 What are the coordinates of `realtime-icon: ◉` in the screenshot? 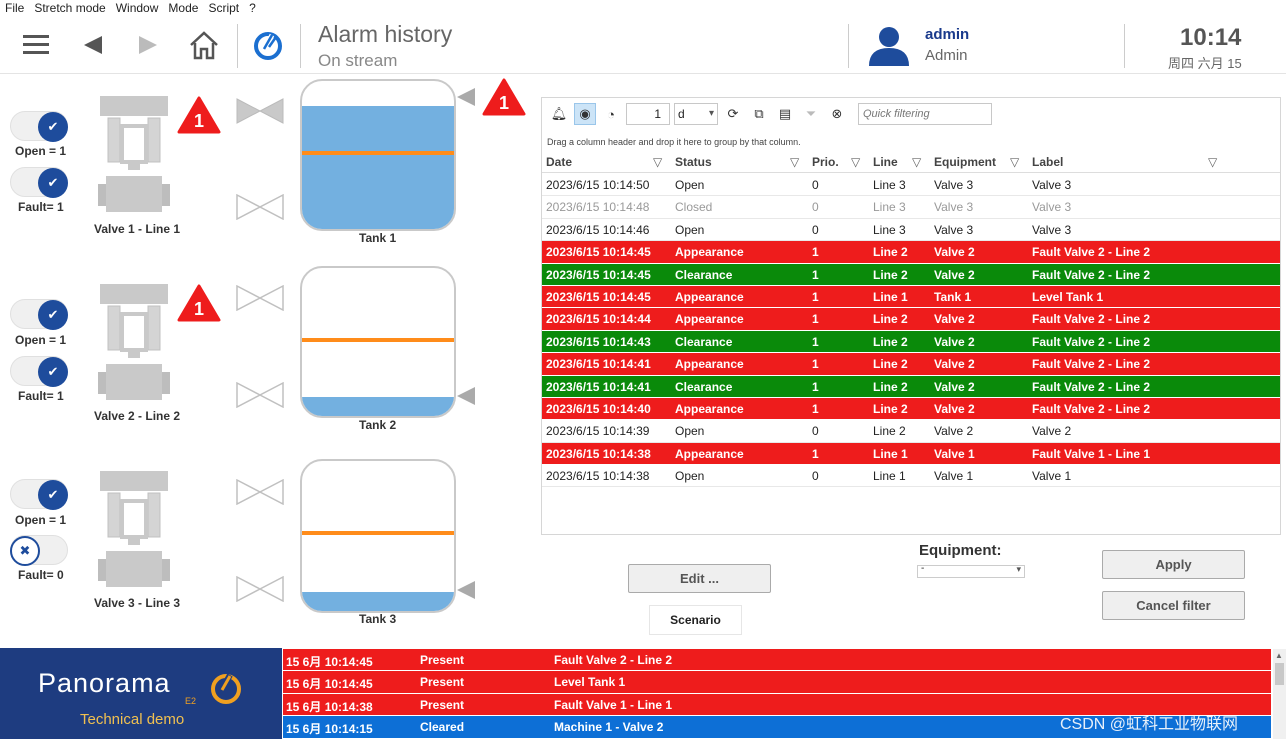 It's located at (585, 114).